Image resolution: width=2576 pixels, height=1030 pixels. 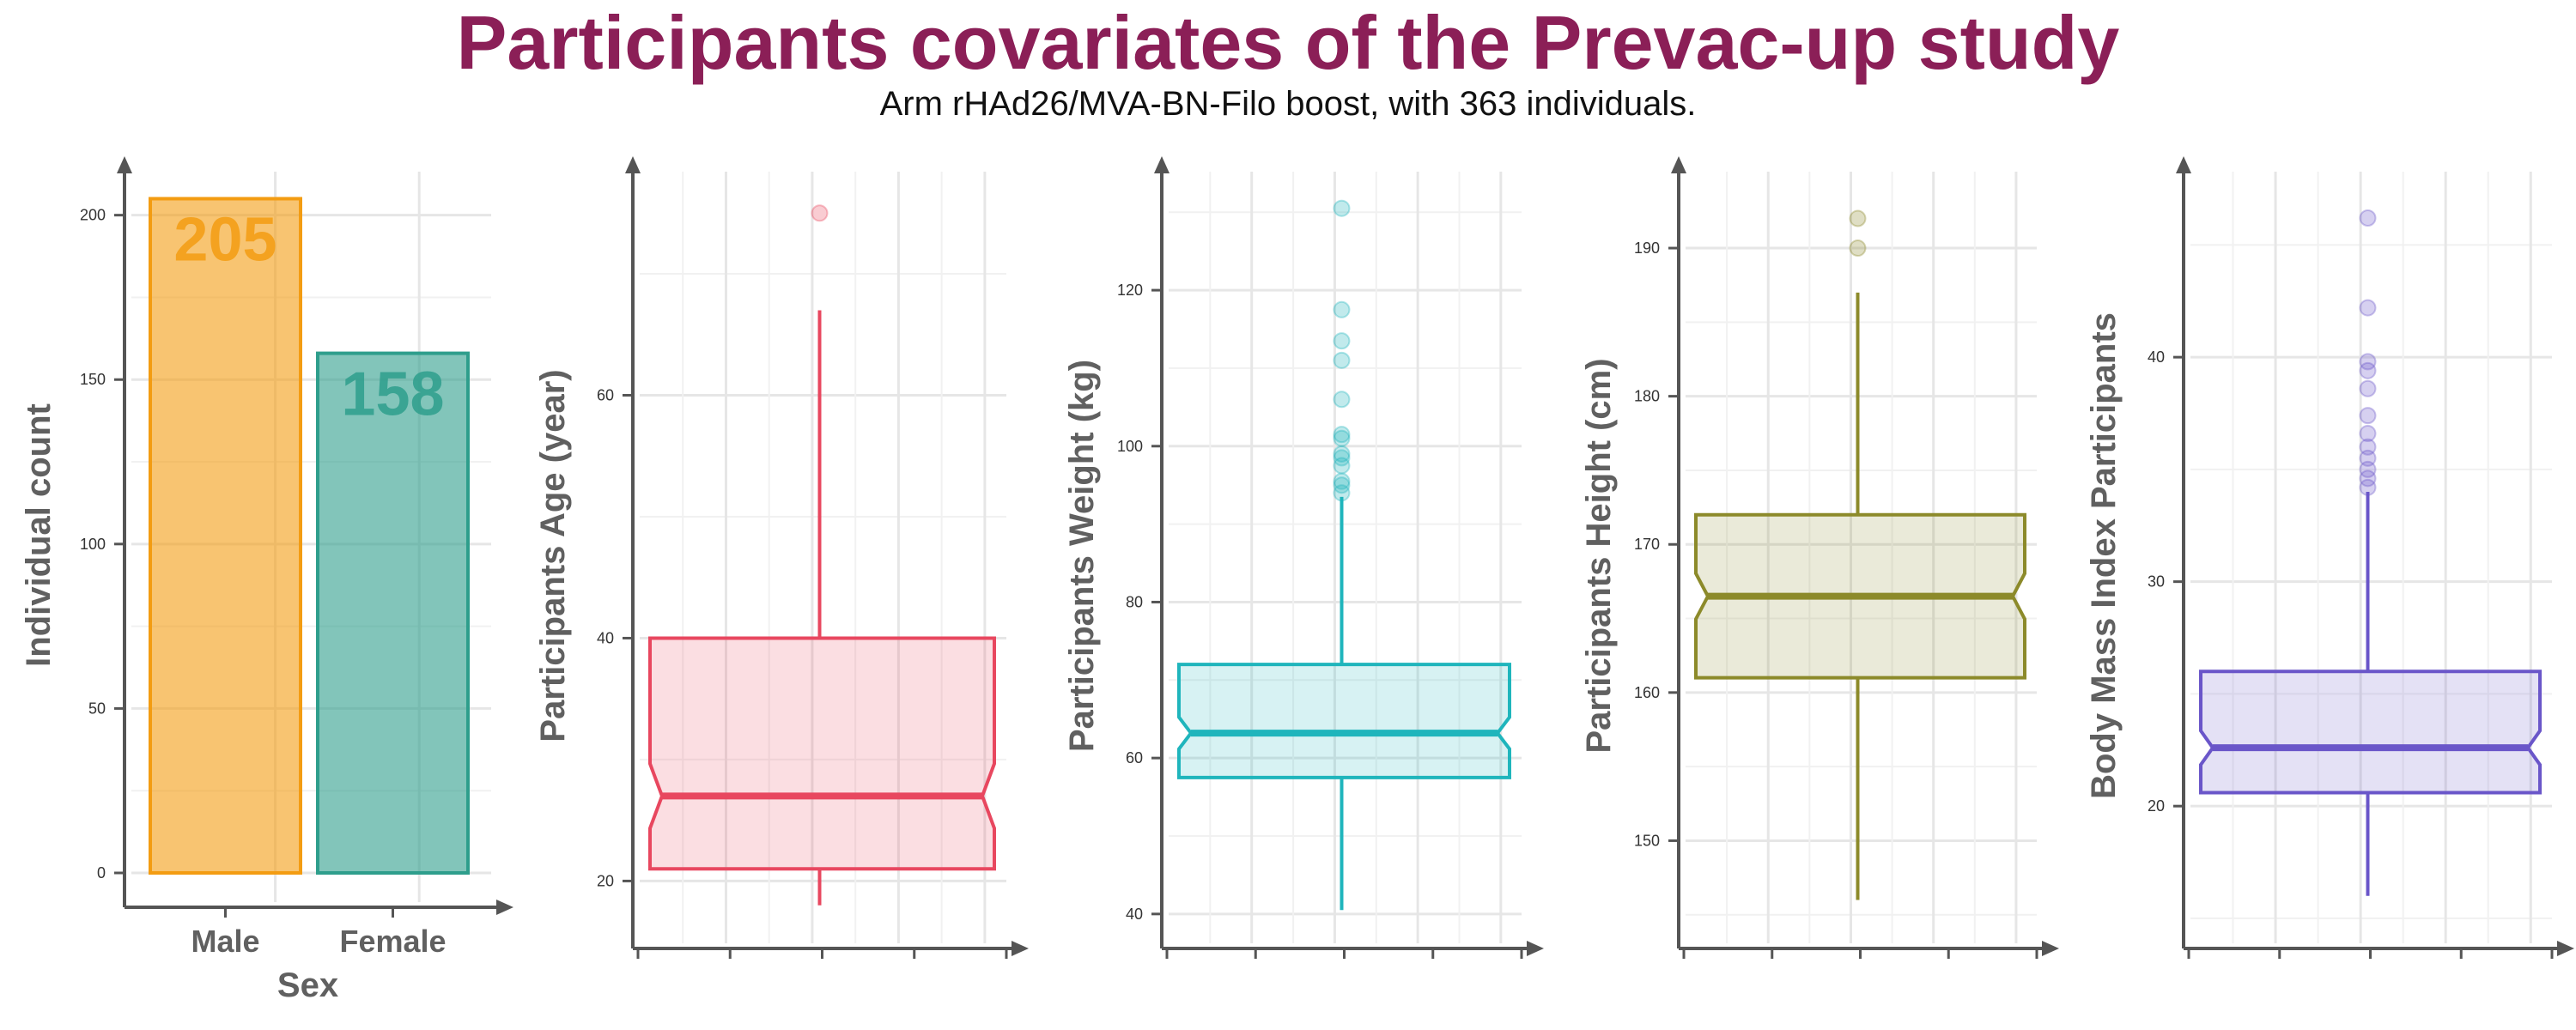 What do you see at coordinates (392, 394) in the screenshot?
I see `bar-data-label: 158` at bounding box center [392, 394].